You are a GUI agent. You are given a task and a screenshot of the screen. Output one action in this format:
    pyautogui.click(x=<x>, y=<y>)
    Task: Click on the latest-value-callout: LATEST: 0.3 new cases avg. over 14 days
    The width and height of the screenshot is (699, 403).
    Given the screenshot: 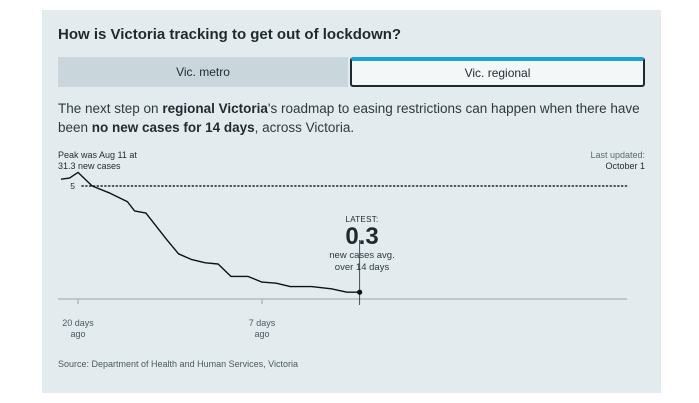 What is the action you would take?
    pyautogui.click(x=362, y=244)
    